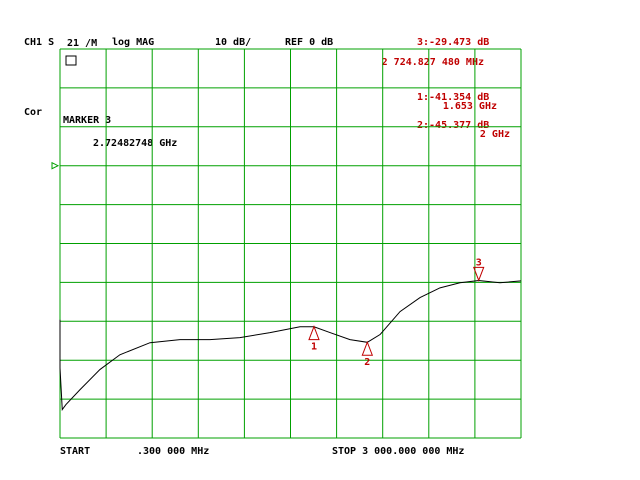 The width and height of the screenshot is (640, 480). Describe the element at coordinates (75, 451) in the screenshot. I see `start-label: START` at that location.